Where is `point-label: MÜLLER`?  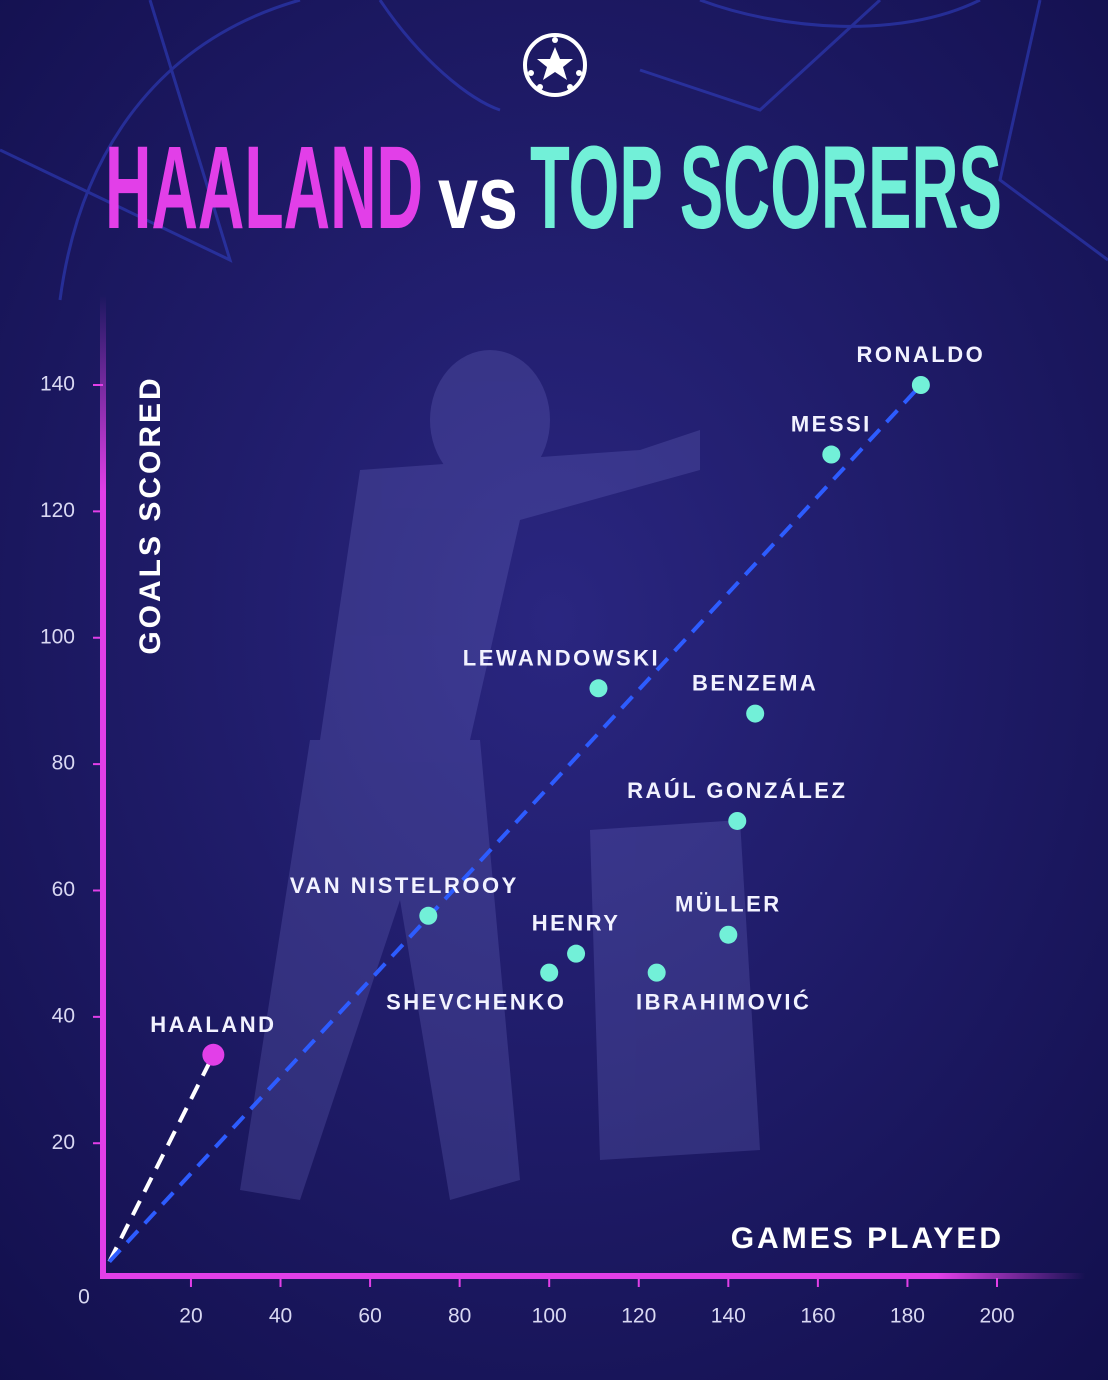 point-label: MÜLLER is located at coordinates (728, 904).